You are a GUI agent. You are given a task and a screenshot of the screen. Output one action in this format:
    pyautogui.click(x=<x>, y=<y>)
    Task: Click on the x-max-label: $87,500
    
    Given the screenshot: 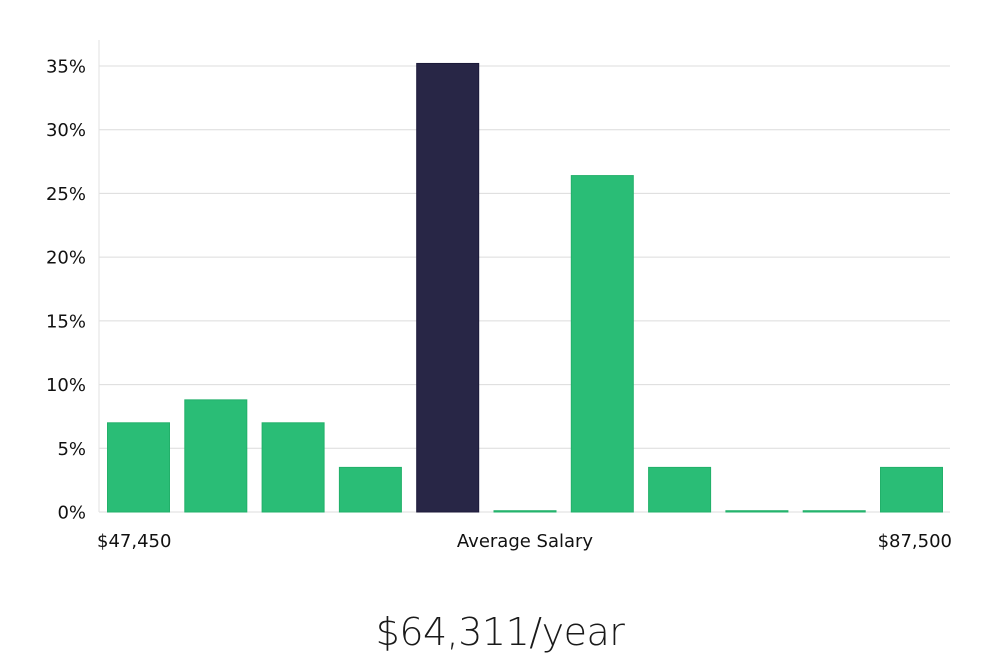 What is the action you would take?
    pyautogui.click(x=915, y=541)
    